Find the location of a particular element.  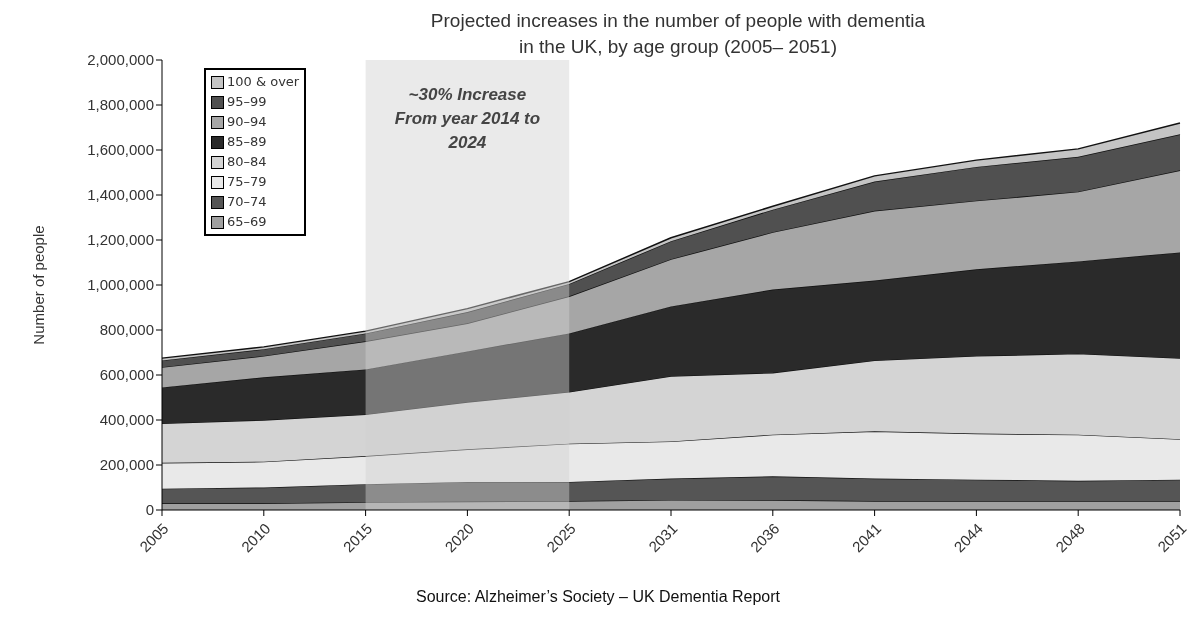

legend-label: 85–89 is located at coordinates (247, 142).